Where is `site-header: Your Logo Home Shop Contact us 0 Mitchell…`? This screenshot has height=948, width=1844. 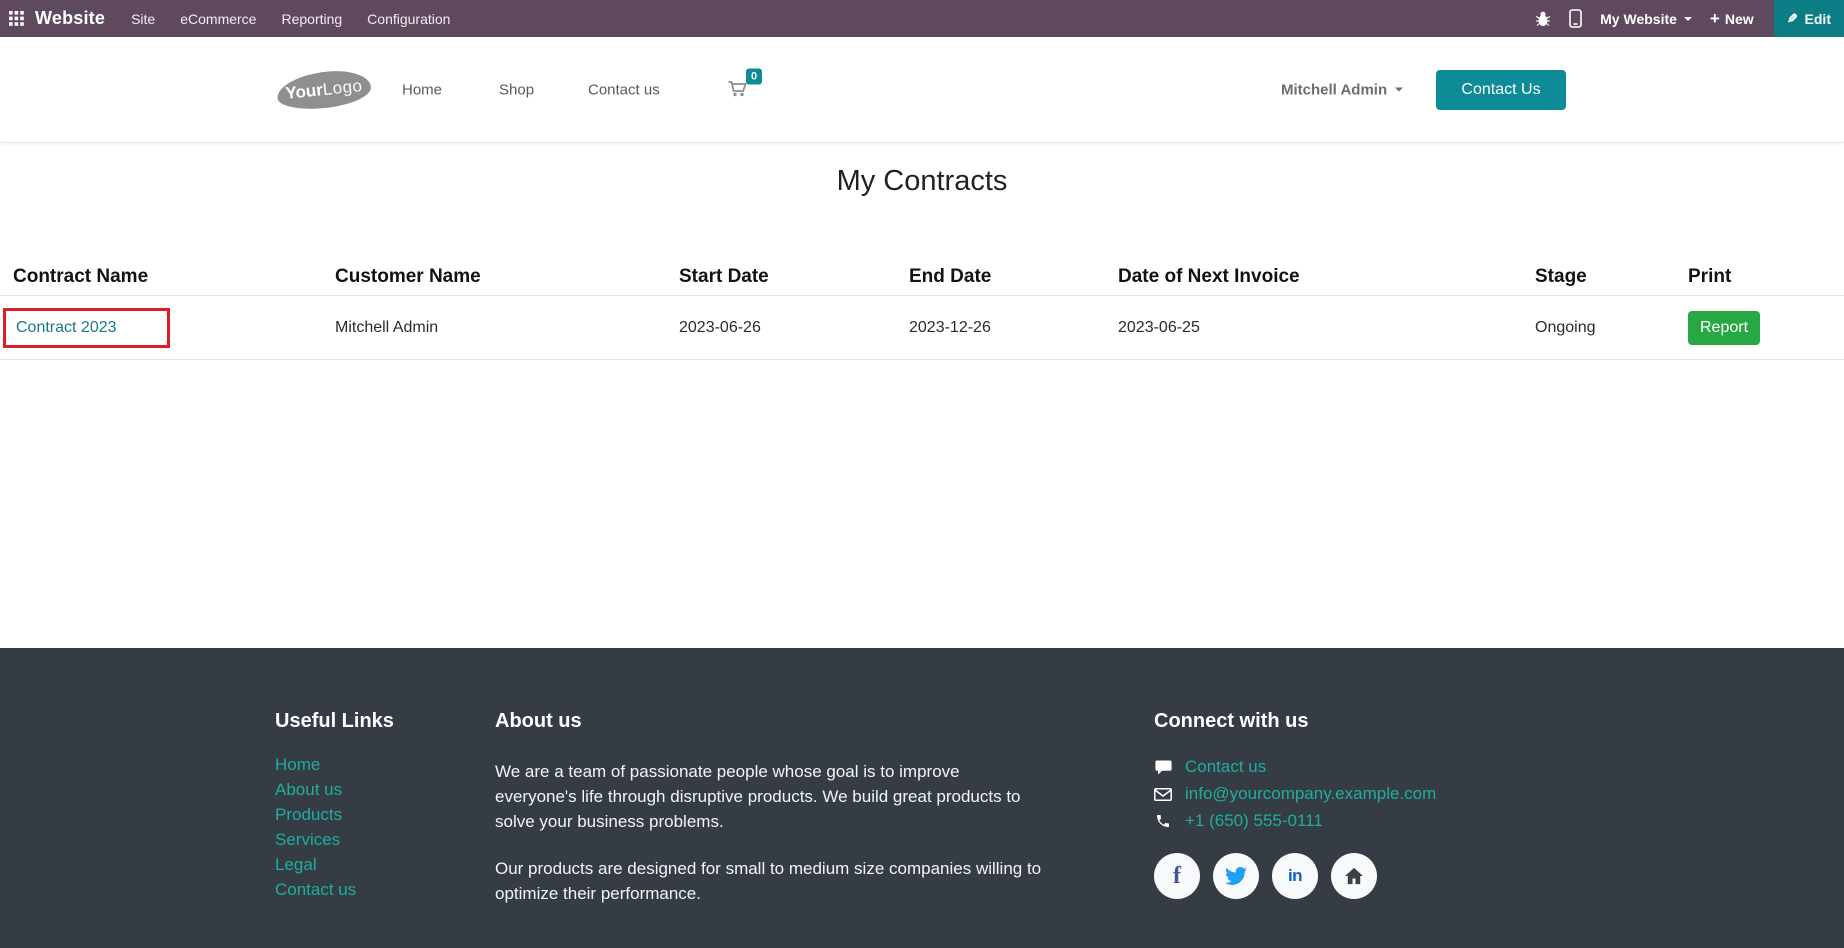
site-header: Your Logo Home Shop Contact us 0 Mitchell… is located at coordinates (922, 90).